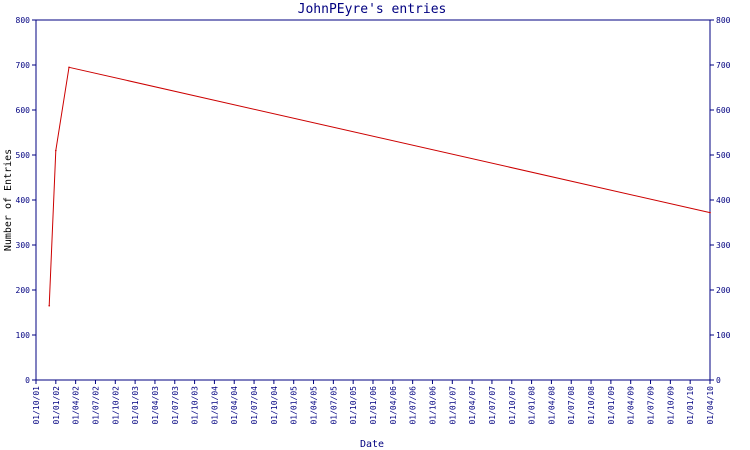 This screenshot has width=750, height=450. Describe the element at coordinates (651, 405) in the screenshot. I see `x-tick-label-31: 01/07/09` at that location.